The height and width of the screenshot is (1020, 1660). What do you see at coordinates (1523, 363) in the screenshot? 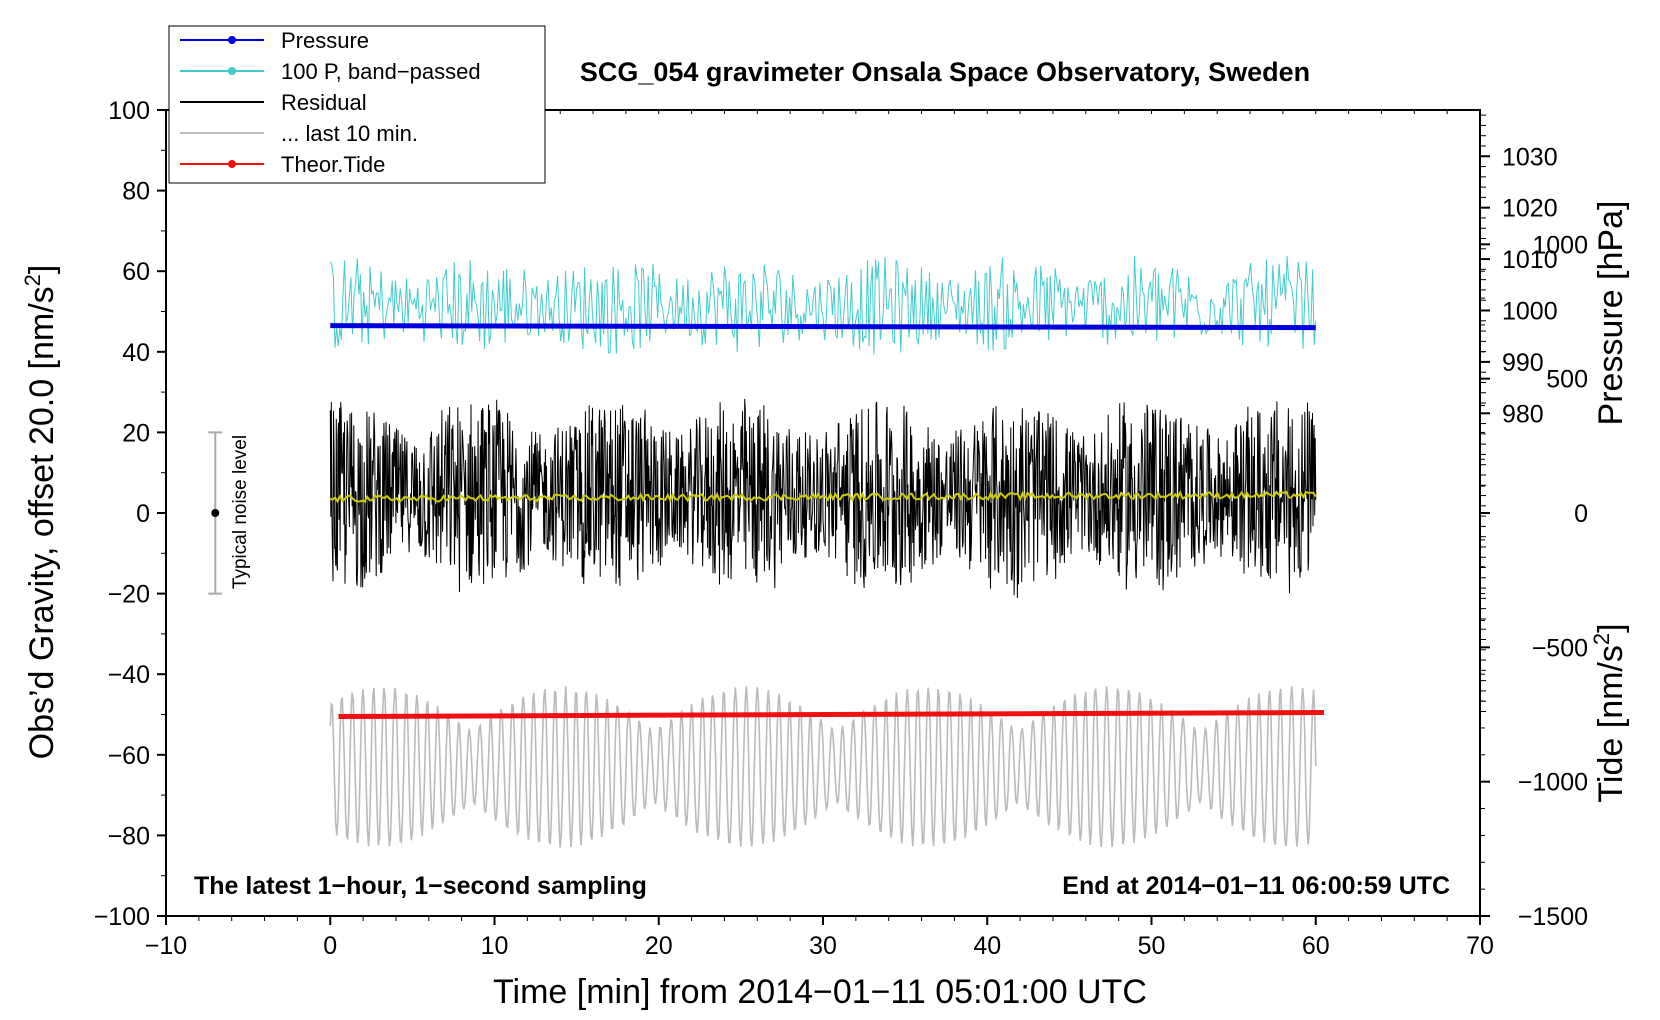
I see `pressure-tick-label: 990` at bounding box center [1523, 363].